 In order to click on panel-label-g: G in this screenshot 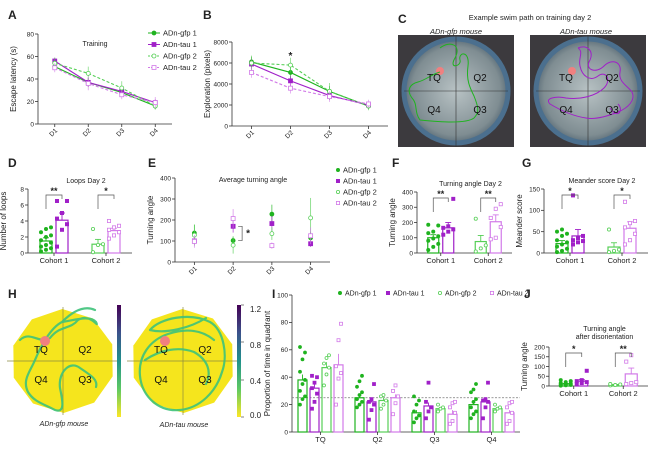, I will do `click(527, 163)`.